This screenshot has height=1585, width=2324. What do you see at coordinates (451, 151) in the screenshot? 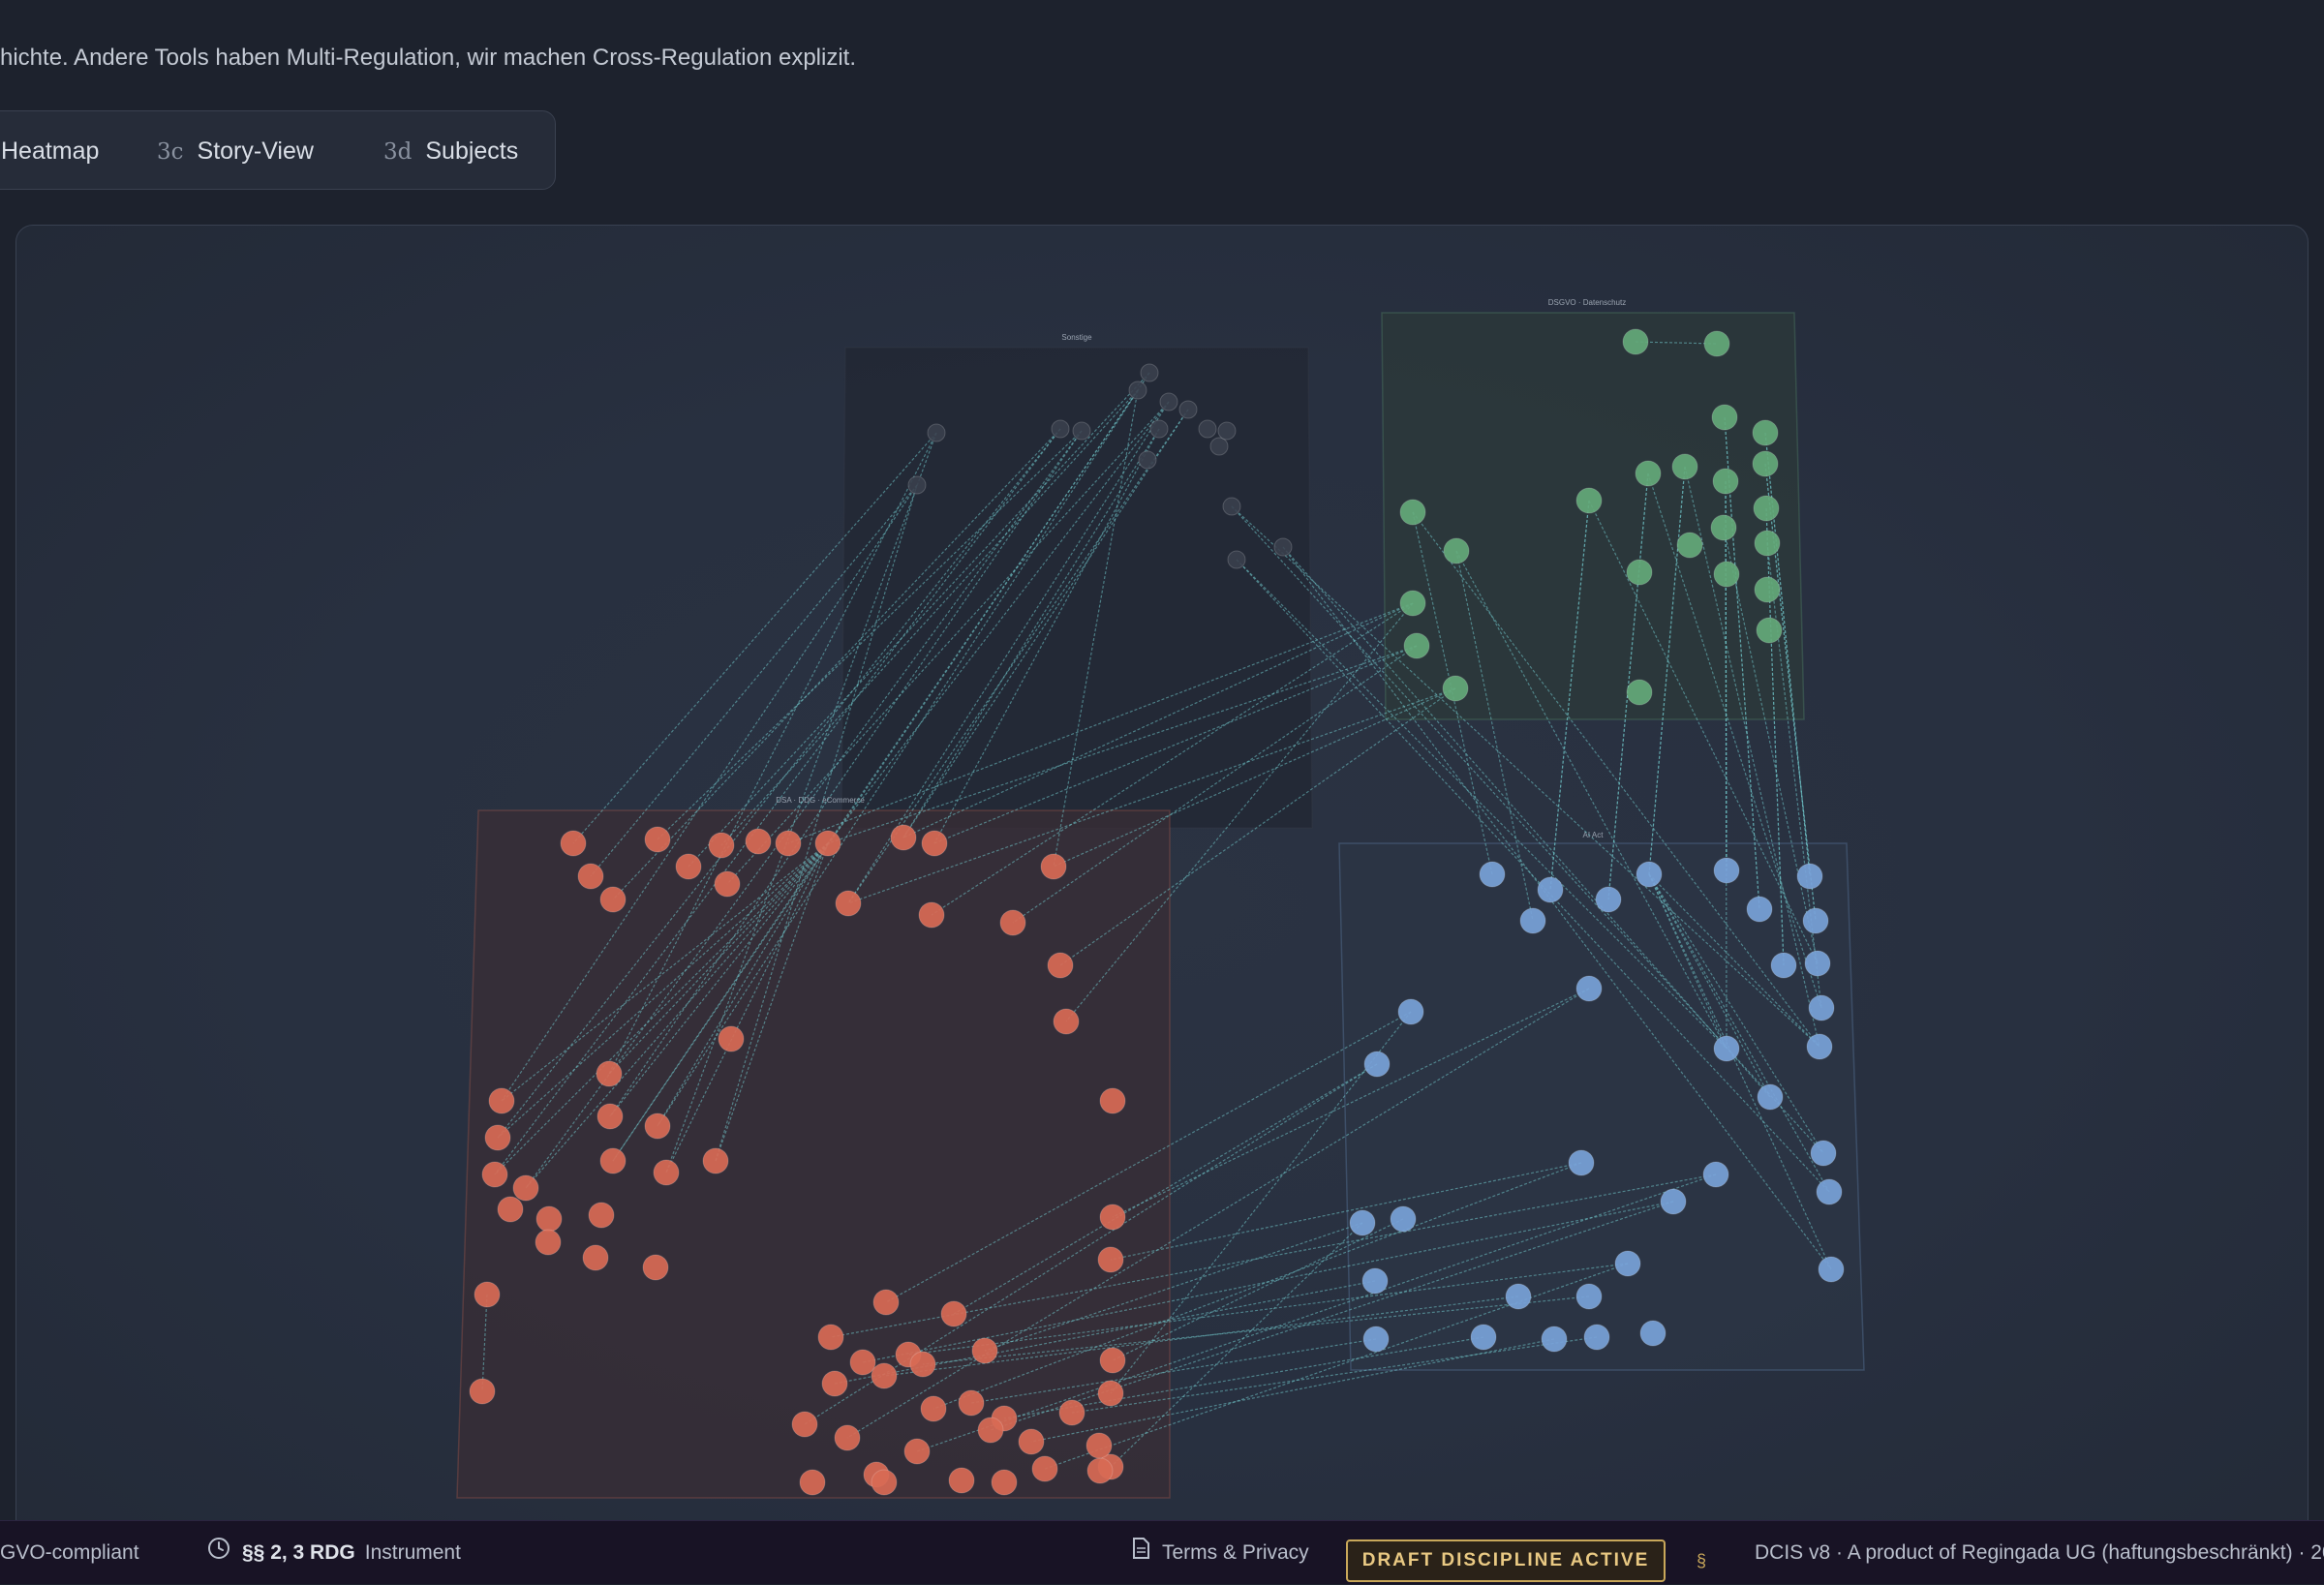
I see `tab-subjects: 3d Subjects` at bounding box center [451, 151].